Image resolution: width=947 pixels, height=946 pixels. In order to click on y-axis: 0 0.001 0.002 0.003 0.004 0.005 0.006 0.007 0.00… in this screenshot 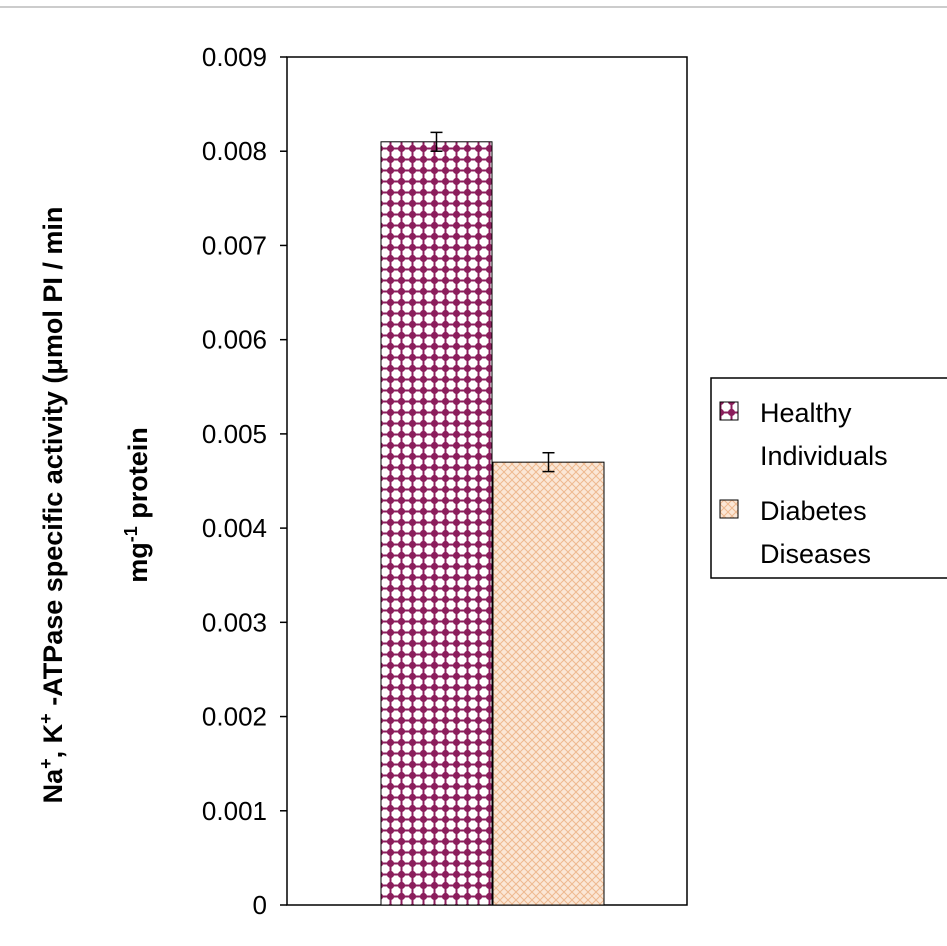, I will do `click(244, 481)`.